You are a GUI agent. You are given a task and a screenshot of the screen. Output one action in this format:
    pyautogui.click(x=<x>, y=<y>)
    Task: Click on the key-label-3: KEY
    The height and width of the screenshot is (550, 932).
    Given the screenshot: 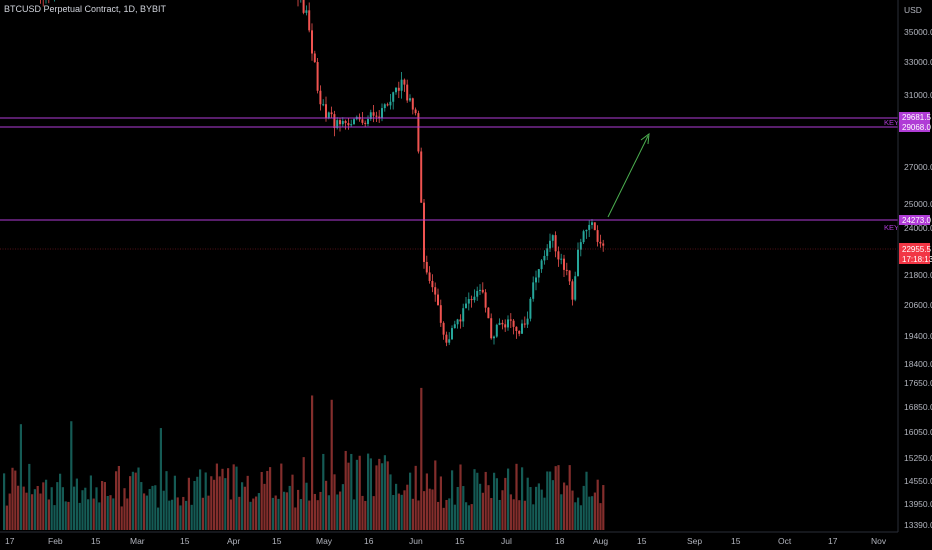 What is the action you would take?
    pyautogui.click(x=891, y=227)
    